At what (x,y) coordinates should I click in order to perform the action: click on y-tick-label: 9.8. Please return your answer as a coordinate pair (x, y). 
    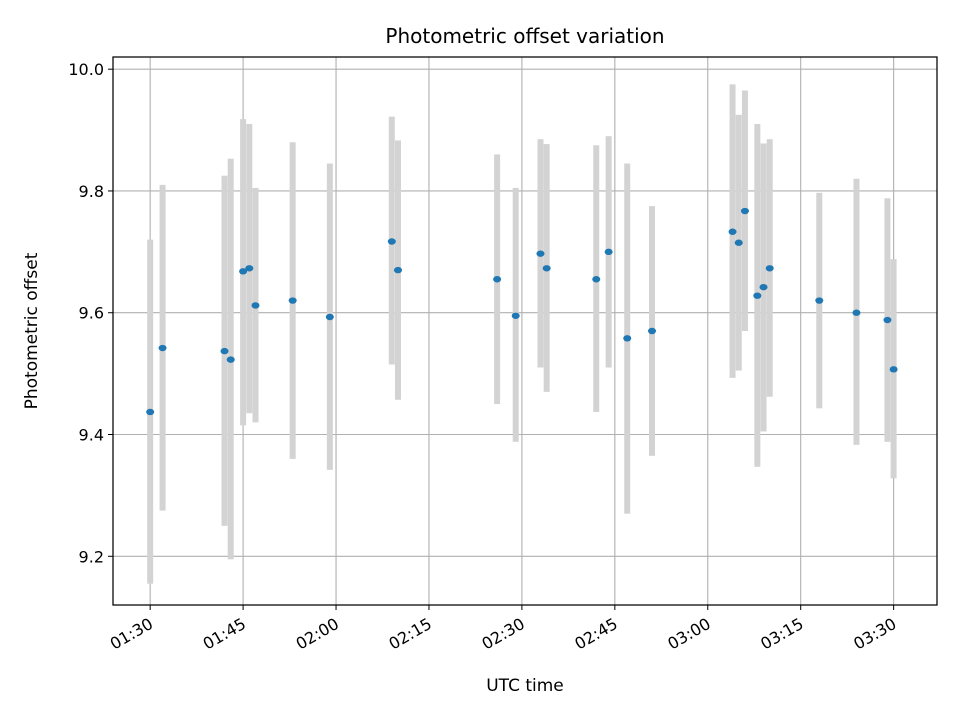
    Looking at the image, I should click on (91, 191).